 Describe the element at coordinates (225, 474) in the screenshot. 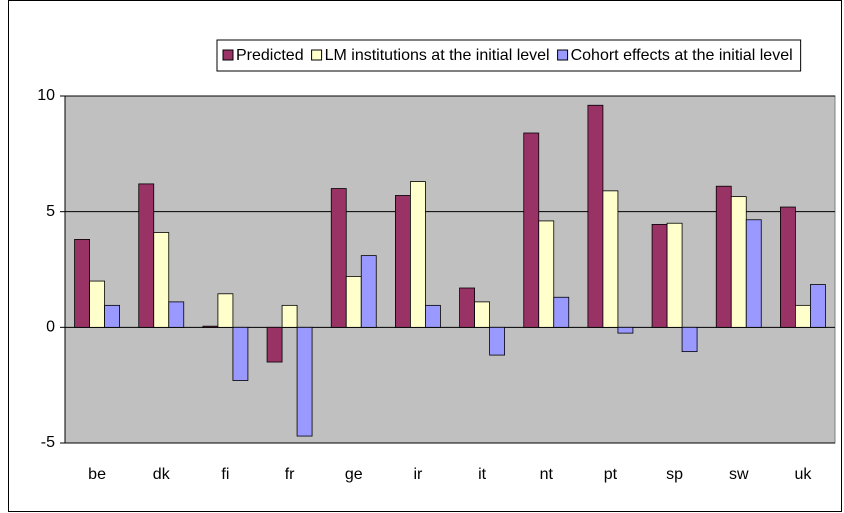

I see `x-tick-label: fi` at that location.